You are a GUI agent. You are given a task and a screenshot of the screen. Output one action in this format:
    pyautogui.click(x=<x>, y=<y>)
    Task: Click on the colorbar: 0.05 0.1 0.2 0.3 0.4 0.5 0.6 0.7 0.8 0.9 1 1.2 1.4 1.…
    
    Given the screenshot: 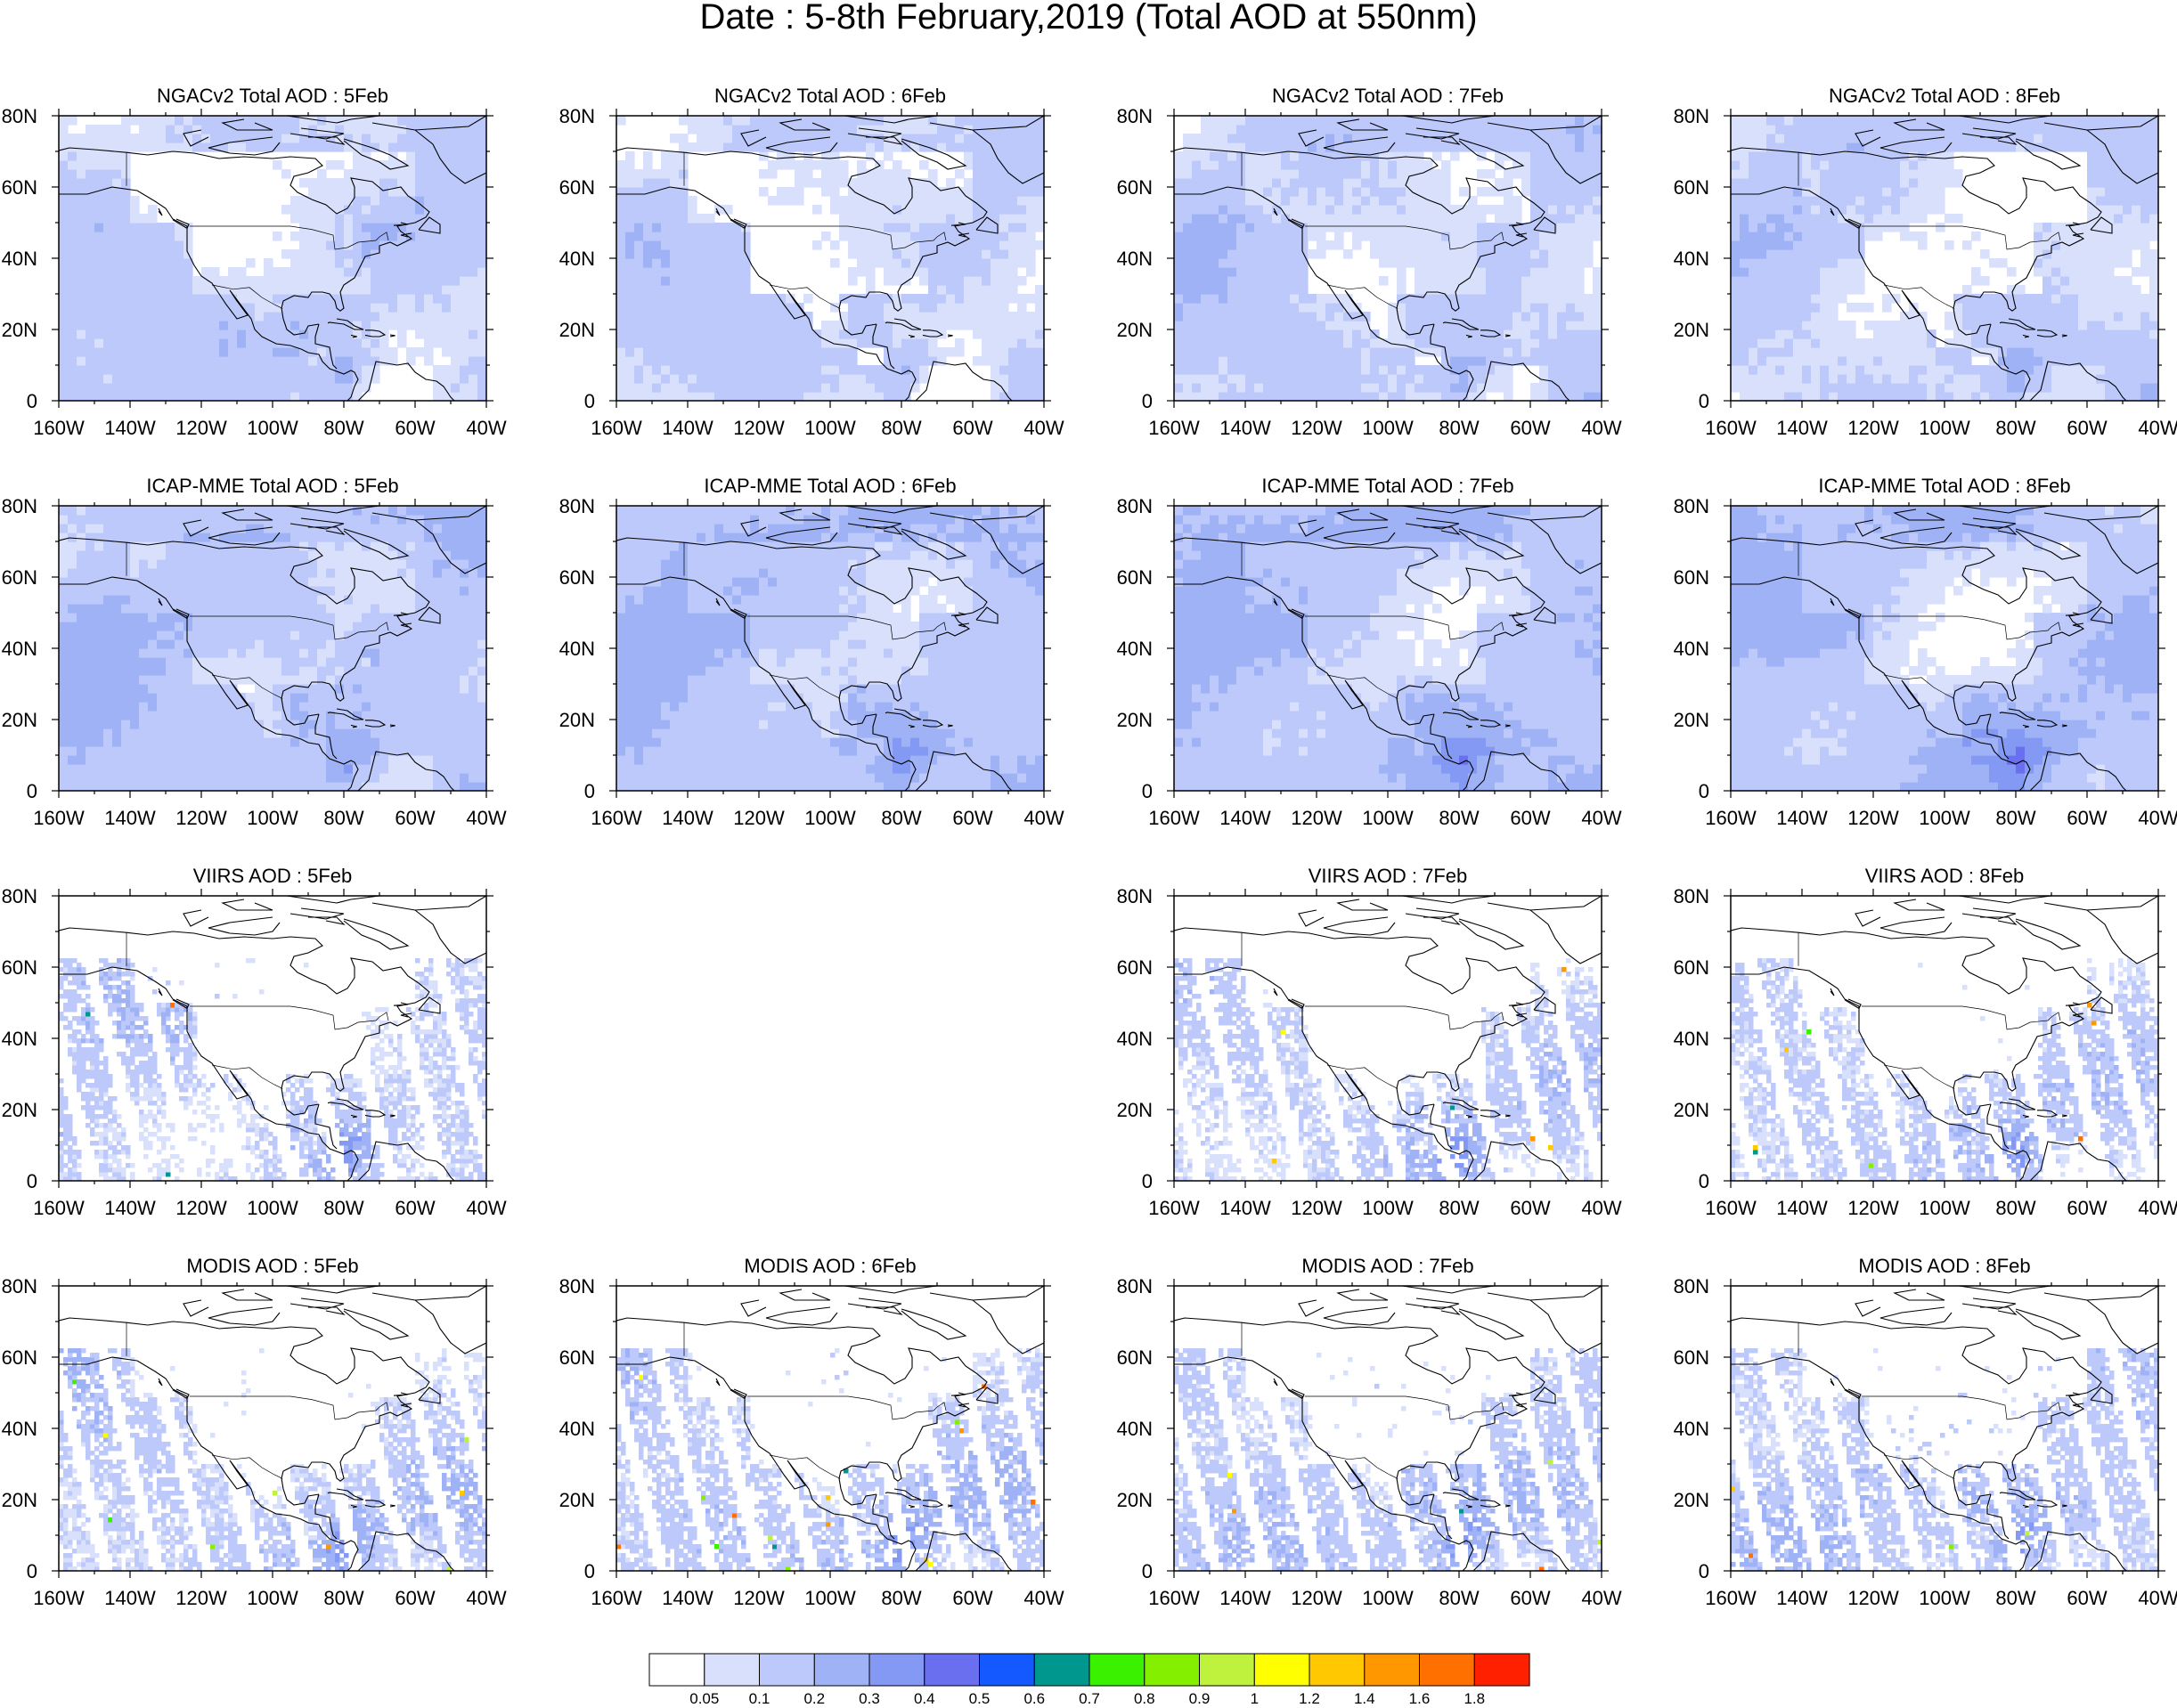 What is the action you would take?
    pyautogui.click(x=1089, y=1680)
    